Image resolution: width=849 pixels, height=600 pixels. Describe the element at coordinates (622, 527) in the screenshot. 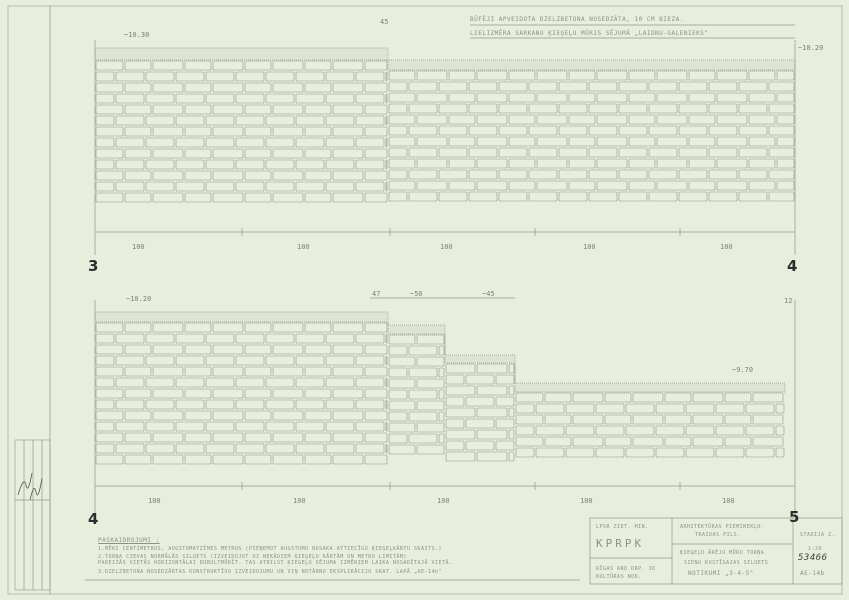

I see `org-ministry: LPSR ZIET. MIN.` at that location.